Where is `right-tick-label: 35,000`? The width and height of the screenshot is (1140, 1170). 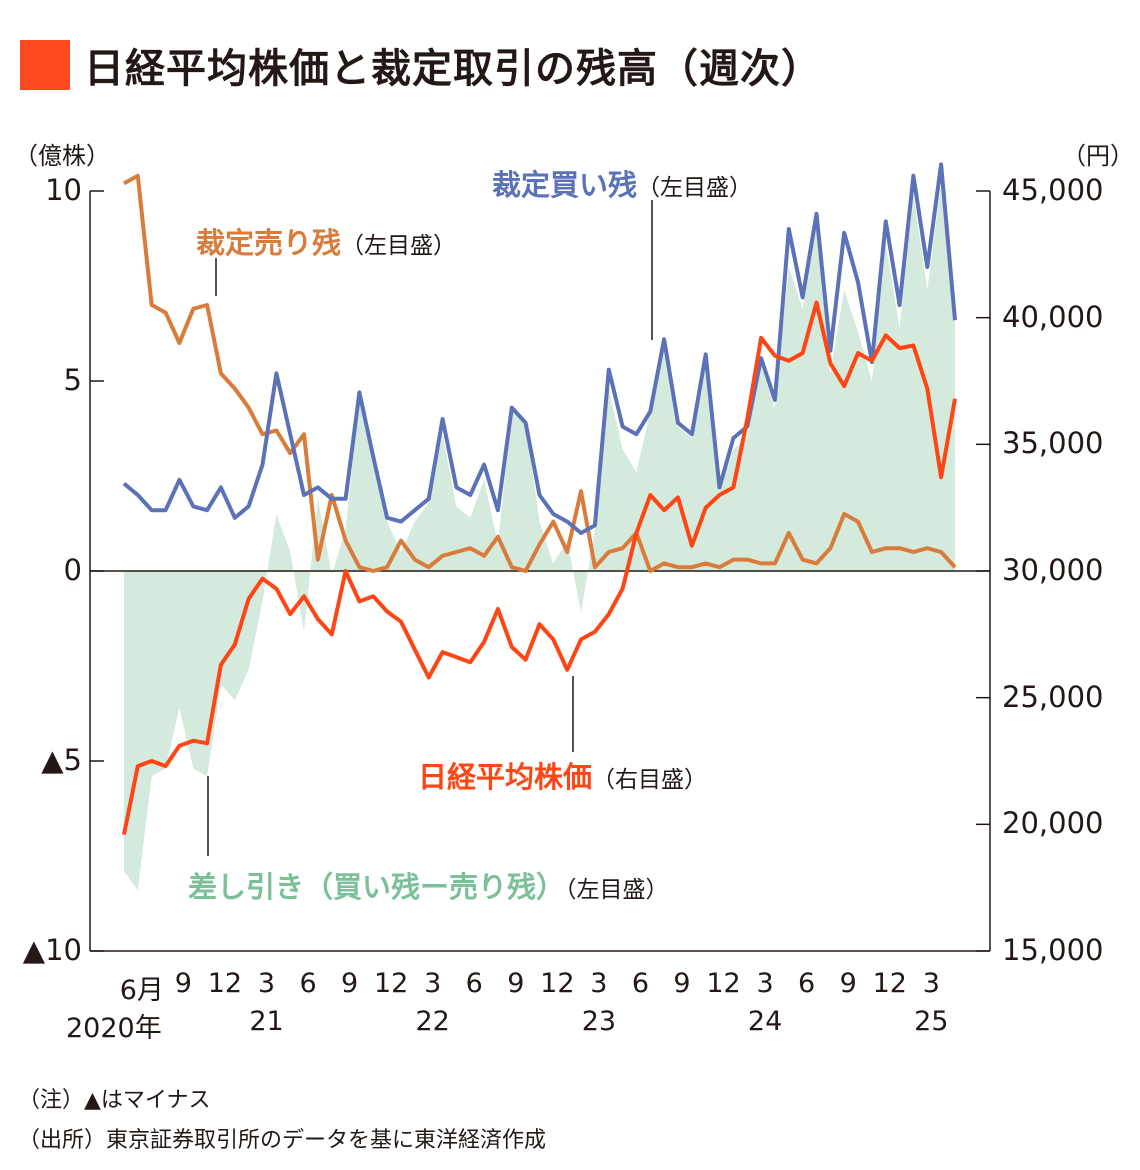
right-tick-label: 35,000 is located at coordinates (1053, 443).